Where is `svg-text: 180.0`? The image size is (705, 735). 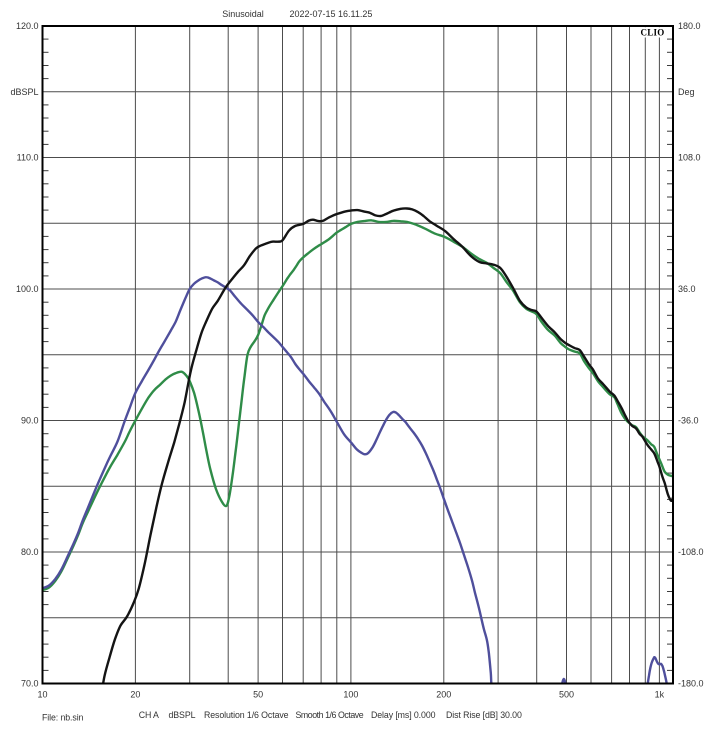 svg-text: 180.0 is located at coordinates (689, 26).